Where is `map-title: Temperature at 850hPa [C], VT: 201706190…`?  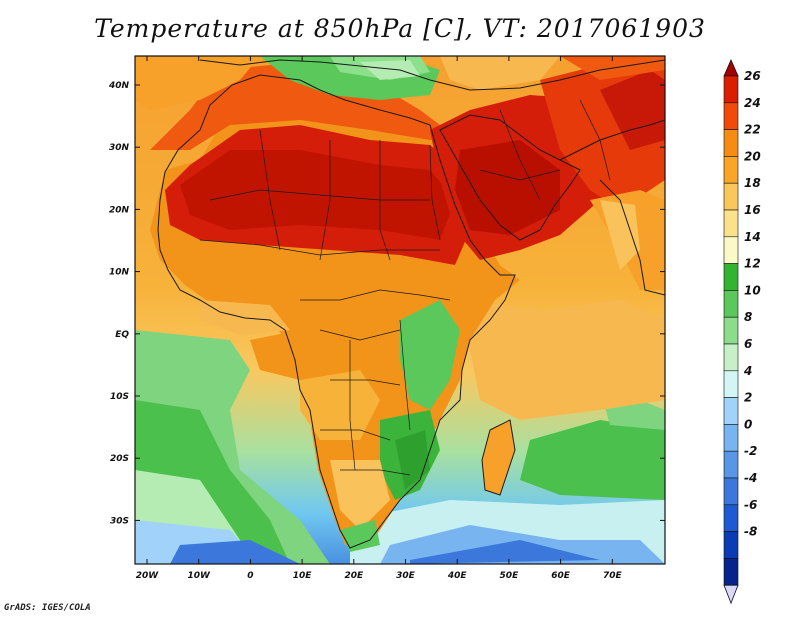
map-title: Temperature at 850hPa [C], VT: 201706190… is located at coordinates (400, 28).